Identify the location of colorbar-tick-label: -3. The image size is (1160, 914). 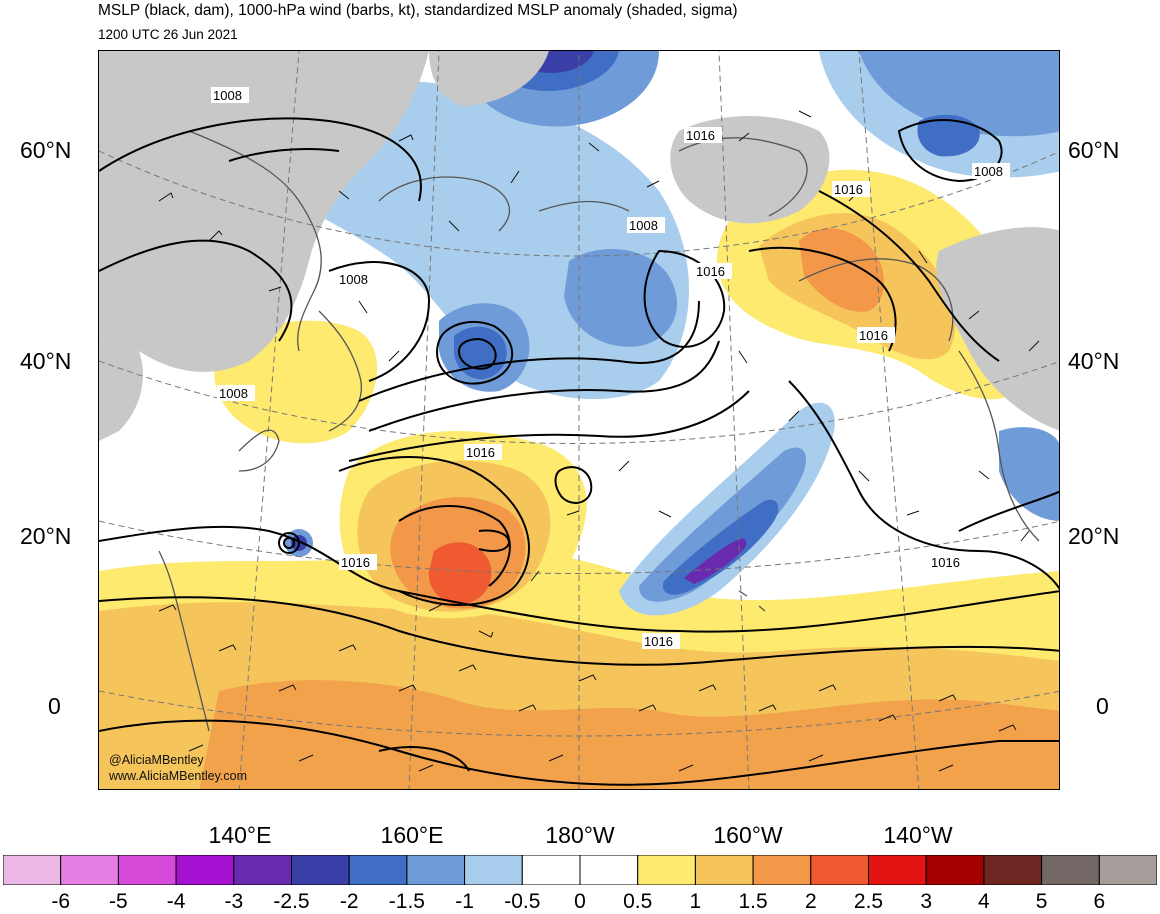
(234, 901).